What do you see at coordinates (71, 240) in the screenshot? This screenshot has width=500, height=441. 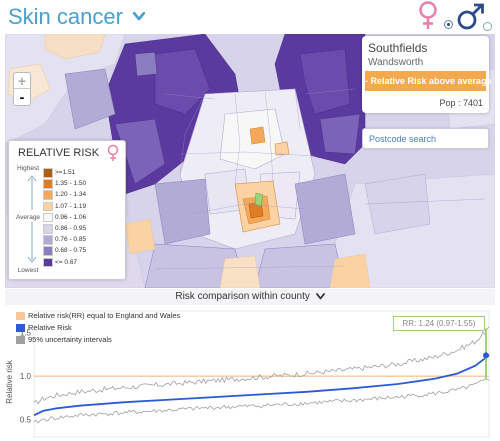 I see `legend-bin-label: 0.76 - 0.85` at bounding box center [71, 240].